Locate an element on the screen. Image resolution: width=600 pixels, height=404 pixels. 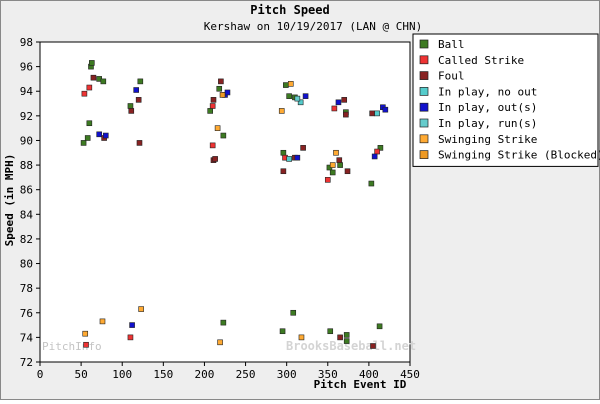
y-tick-label: 96 is located at coordinates (26, 67).